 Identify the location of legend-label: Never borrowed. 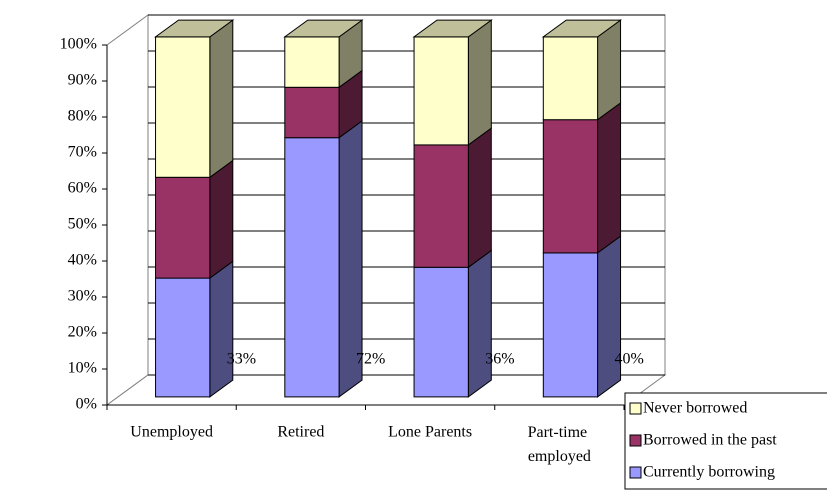
(695, 408).